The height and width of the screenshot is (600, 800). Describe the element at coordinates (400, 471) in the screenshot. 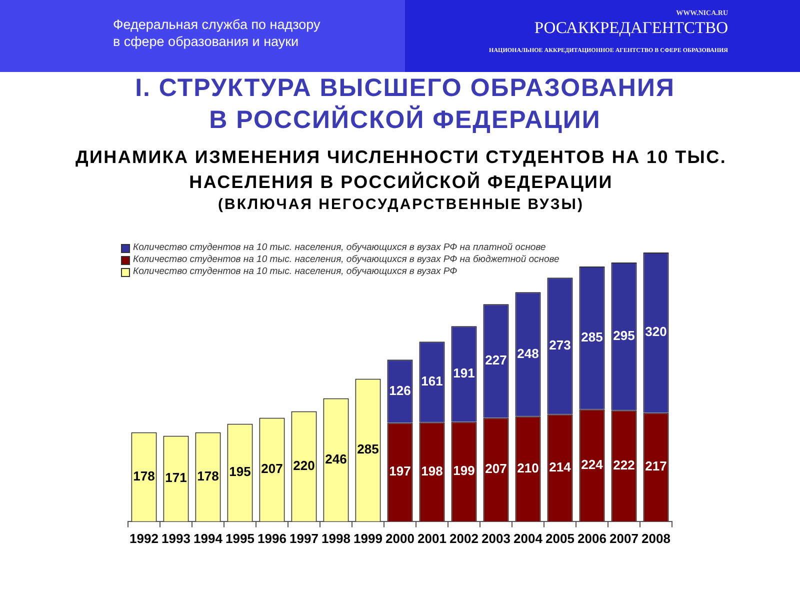

I see `data-label: 197` at that location.